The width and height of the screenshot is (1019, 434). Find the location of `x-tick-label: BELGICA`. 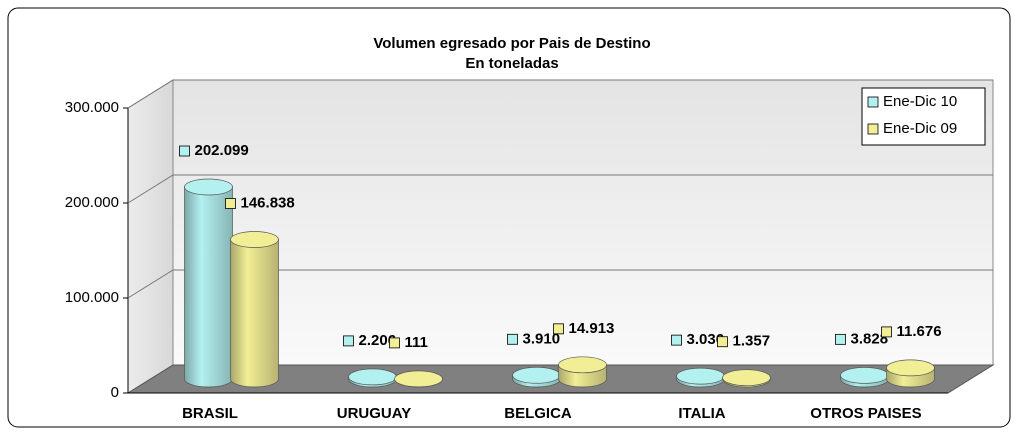

x-tick-label: BELGICA is located at coordinates (538, 413).